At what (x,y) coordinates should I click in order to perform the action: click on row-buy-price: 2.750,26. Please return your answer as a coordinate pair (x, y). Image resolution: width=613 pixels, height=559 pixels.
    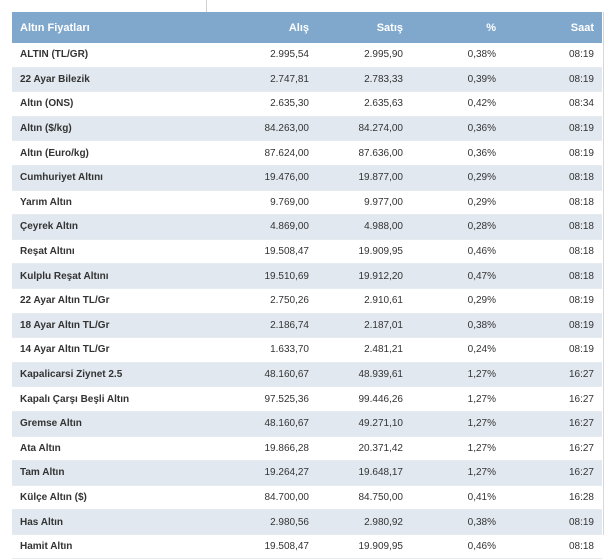
    Looking at the image, I should click on (246, 301).